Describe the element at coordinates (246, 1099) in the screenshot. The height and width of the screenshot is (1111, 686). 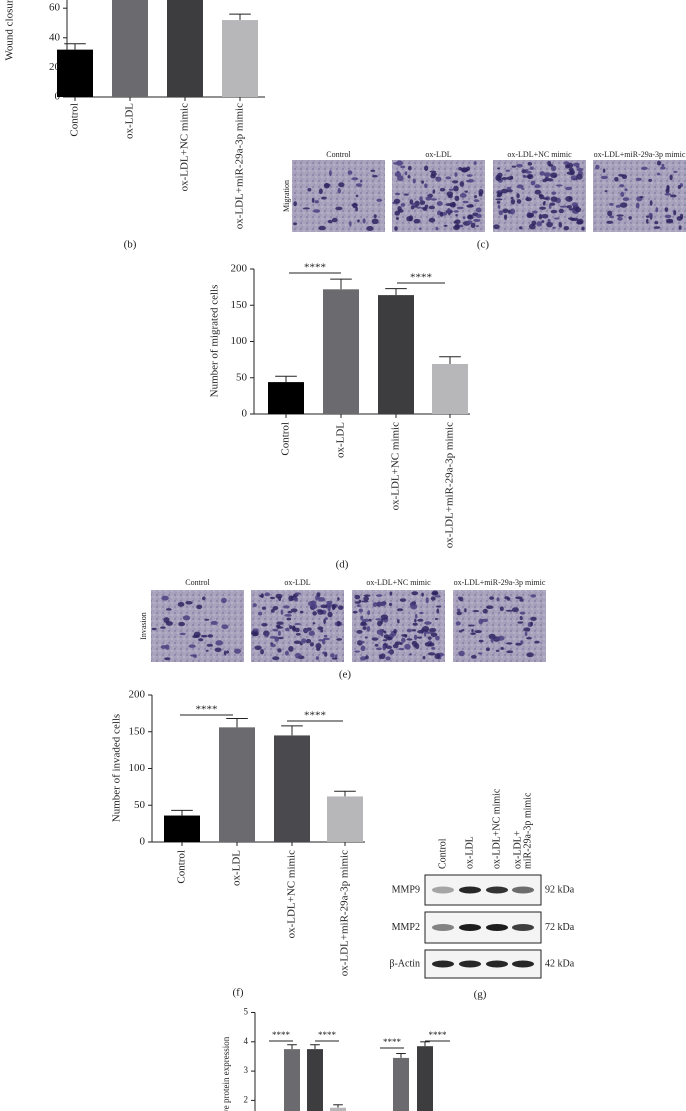
I see `y-tick-label: 2` at that location.